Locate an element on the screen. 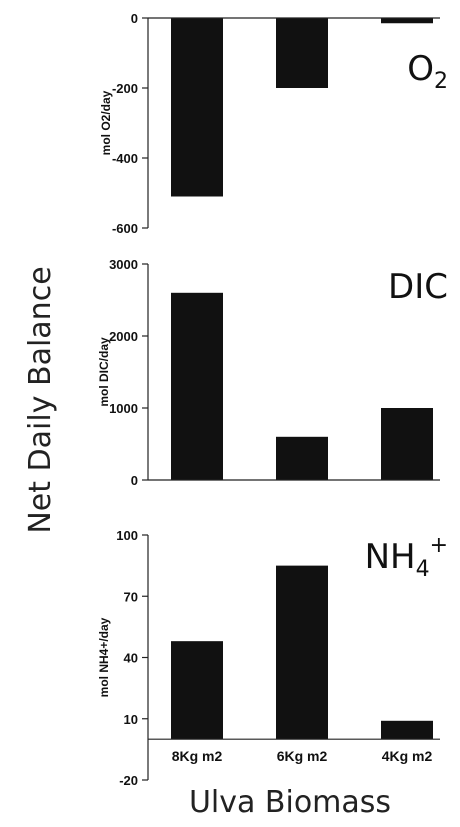  panel-y-axis-label: mol O2/day is located at coordinates (106, 122).